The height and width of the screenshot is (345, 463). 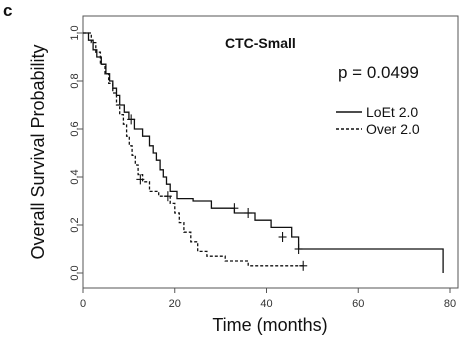 I want to click on legend: LoEt 2.0 Over 2.0, so click(x=378, y=120).